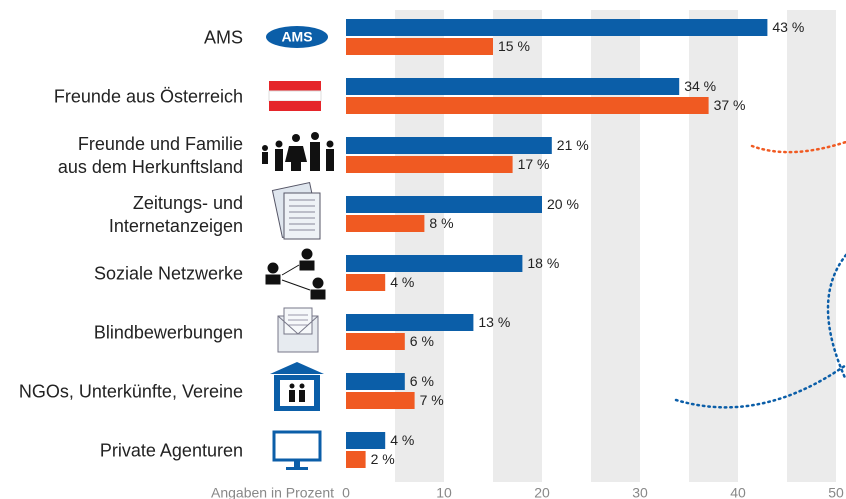  I want to click on category-label: AMS, so click(223, 37).